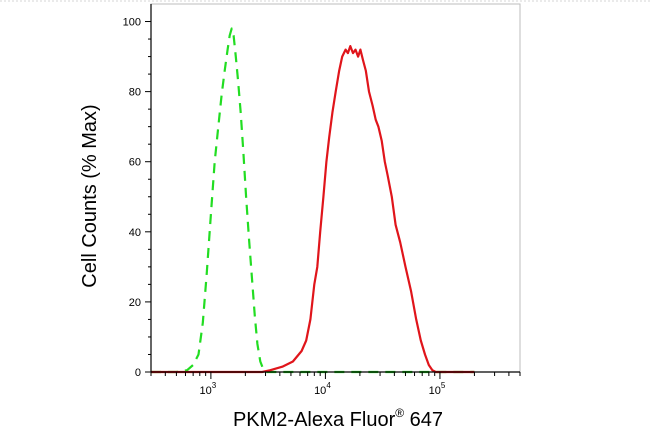 This screenshot has height=442, width=650. I want to click on x-axis-label: PKM2-Alexa Fluor® 647, so click(338, 418).